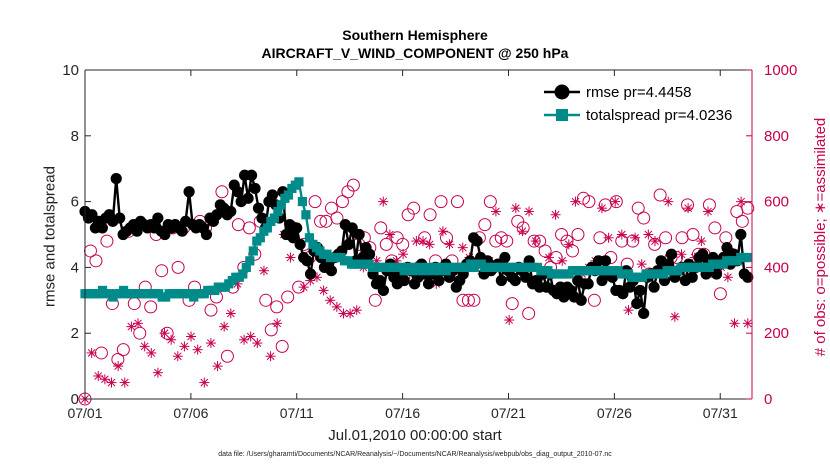  Describe the element at coordinates (638, 92) in the screenshot. I see `legend-rmse-label: rmse pr=4.4458` at that location.